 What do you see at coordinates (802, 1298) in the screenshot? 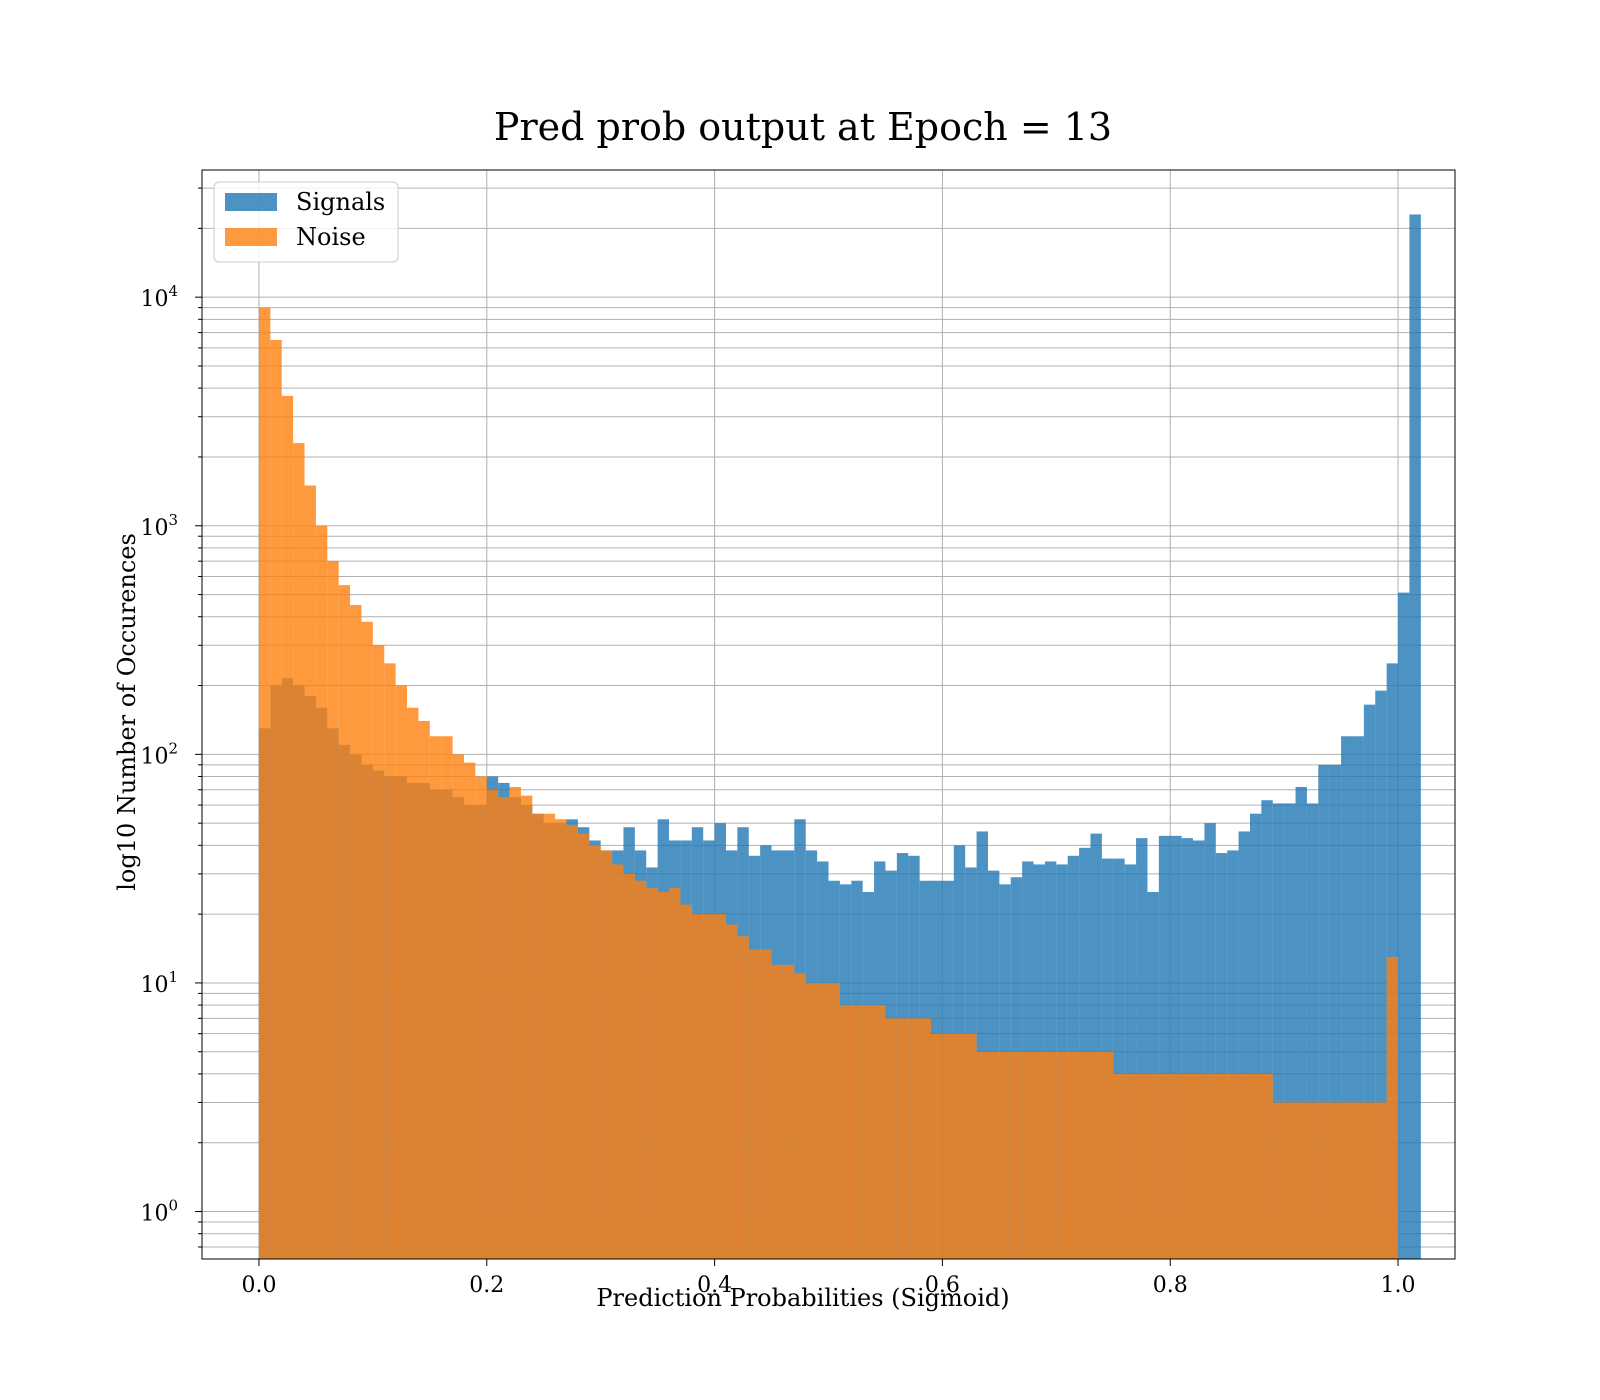
I see `x-axis-label: Prediction Probabilities (Sigmoid)` at bounding box center [802, 1298].